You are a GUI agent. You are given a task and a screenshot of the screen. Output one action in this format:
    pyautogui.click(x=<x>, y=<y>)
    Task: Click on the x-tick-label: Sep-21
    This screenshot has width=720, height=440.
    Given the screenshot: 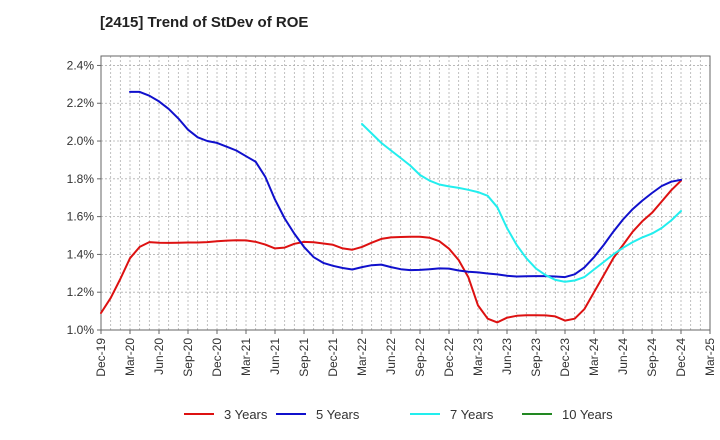 What is the action you would take?
    pyautogui.click(x=304, y=357)
    